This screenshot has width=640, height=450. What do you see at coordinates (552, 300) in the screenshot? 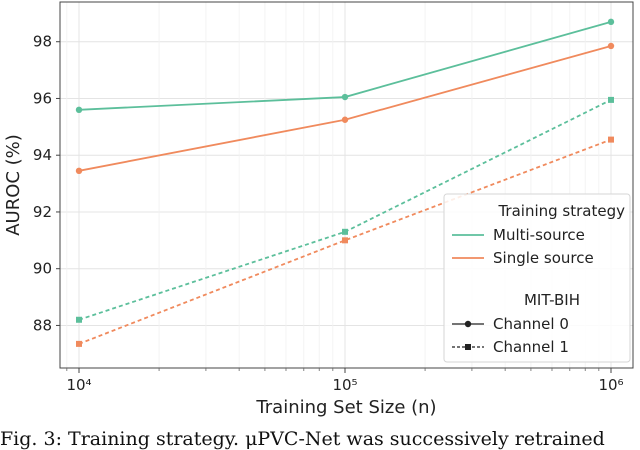
I see `legend-title-dataset: MIT-BIH` at bounding box center [552, 300].